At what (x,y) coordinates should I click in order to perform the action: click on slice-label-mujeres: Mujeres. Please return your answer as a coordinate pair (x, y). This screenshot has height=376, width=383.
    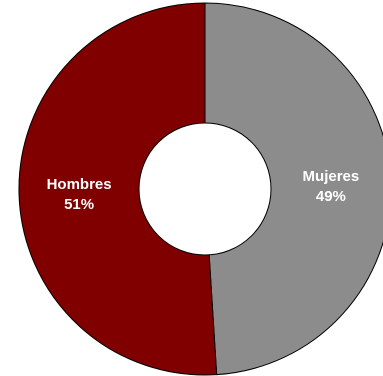
    Looking at the image, I should click on (331, 176).